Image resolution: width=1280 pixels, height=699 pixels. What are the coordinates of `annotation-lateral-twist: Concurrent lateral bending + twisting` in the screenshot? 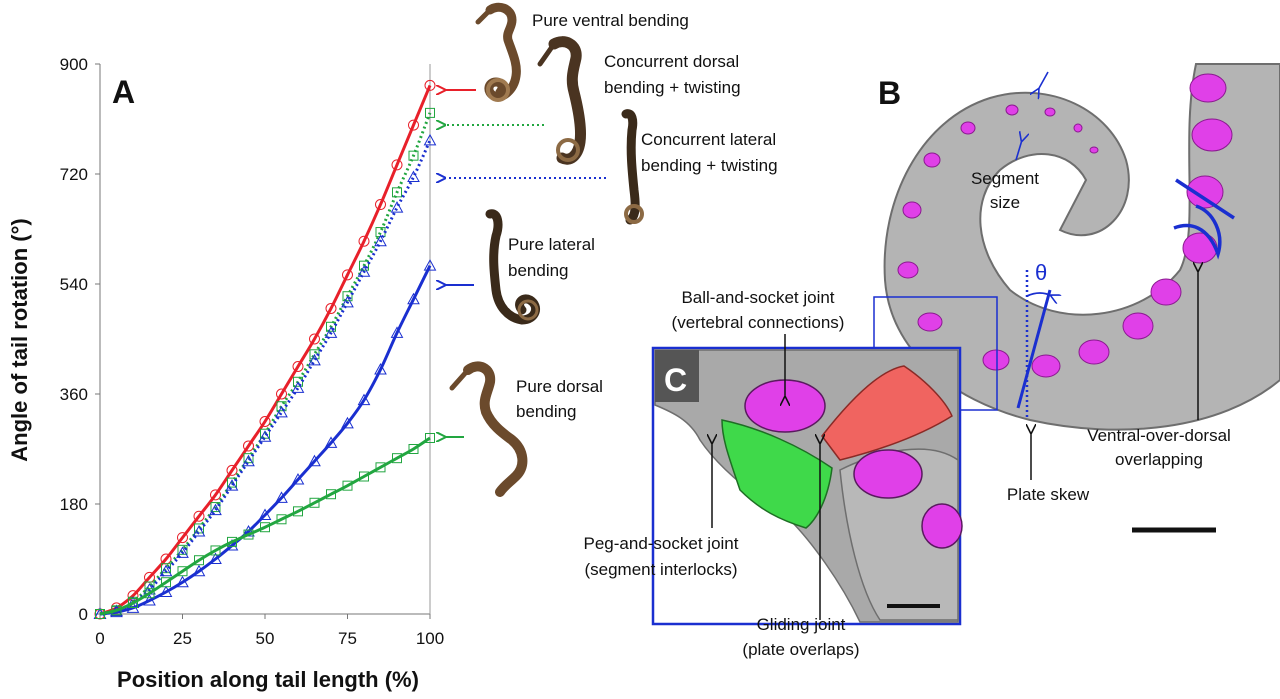 It's located at (709, 152).